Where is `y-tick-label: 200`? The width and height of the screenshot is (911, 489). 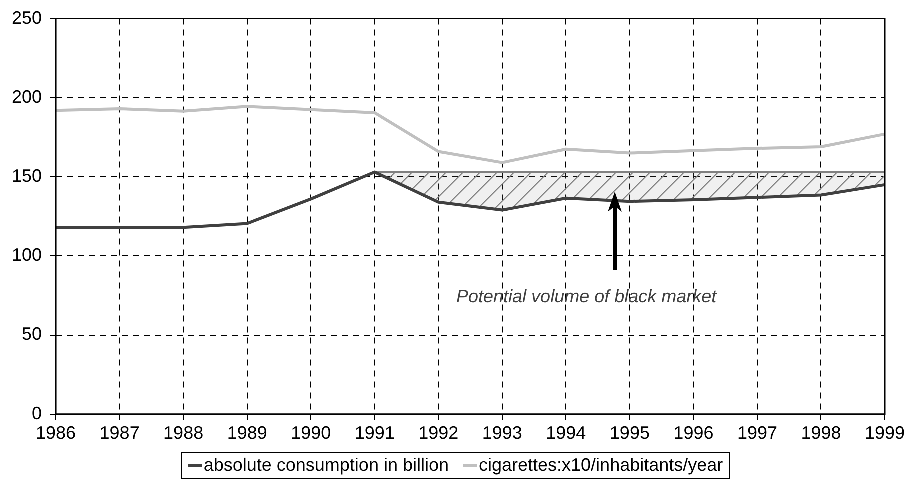 y-tick-label: 200 is located at coordinates (27, 96).